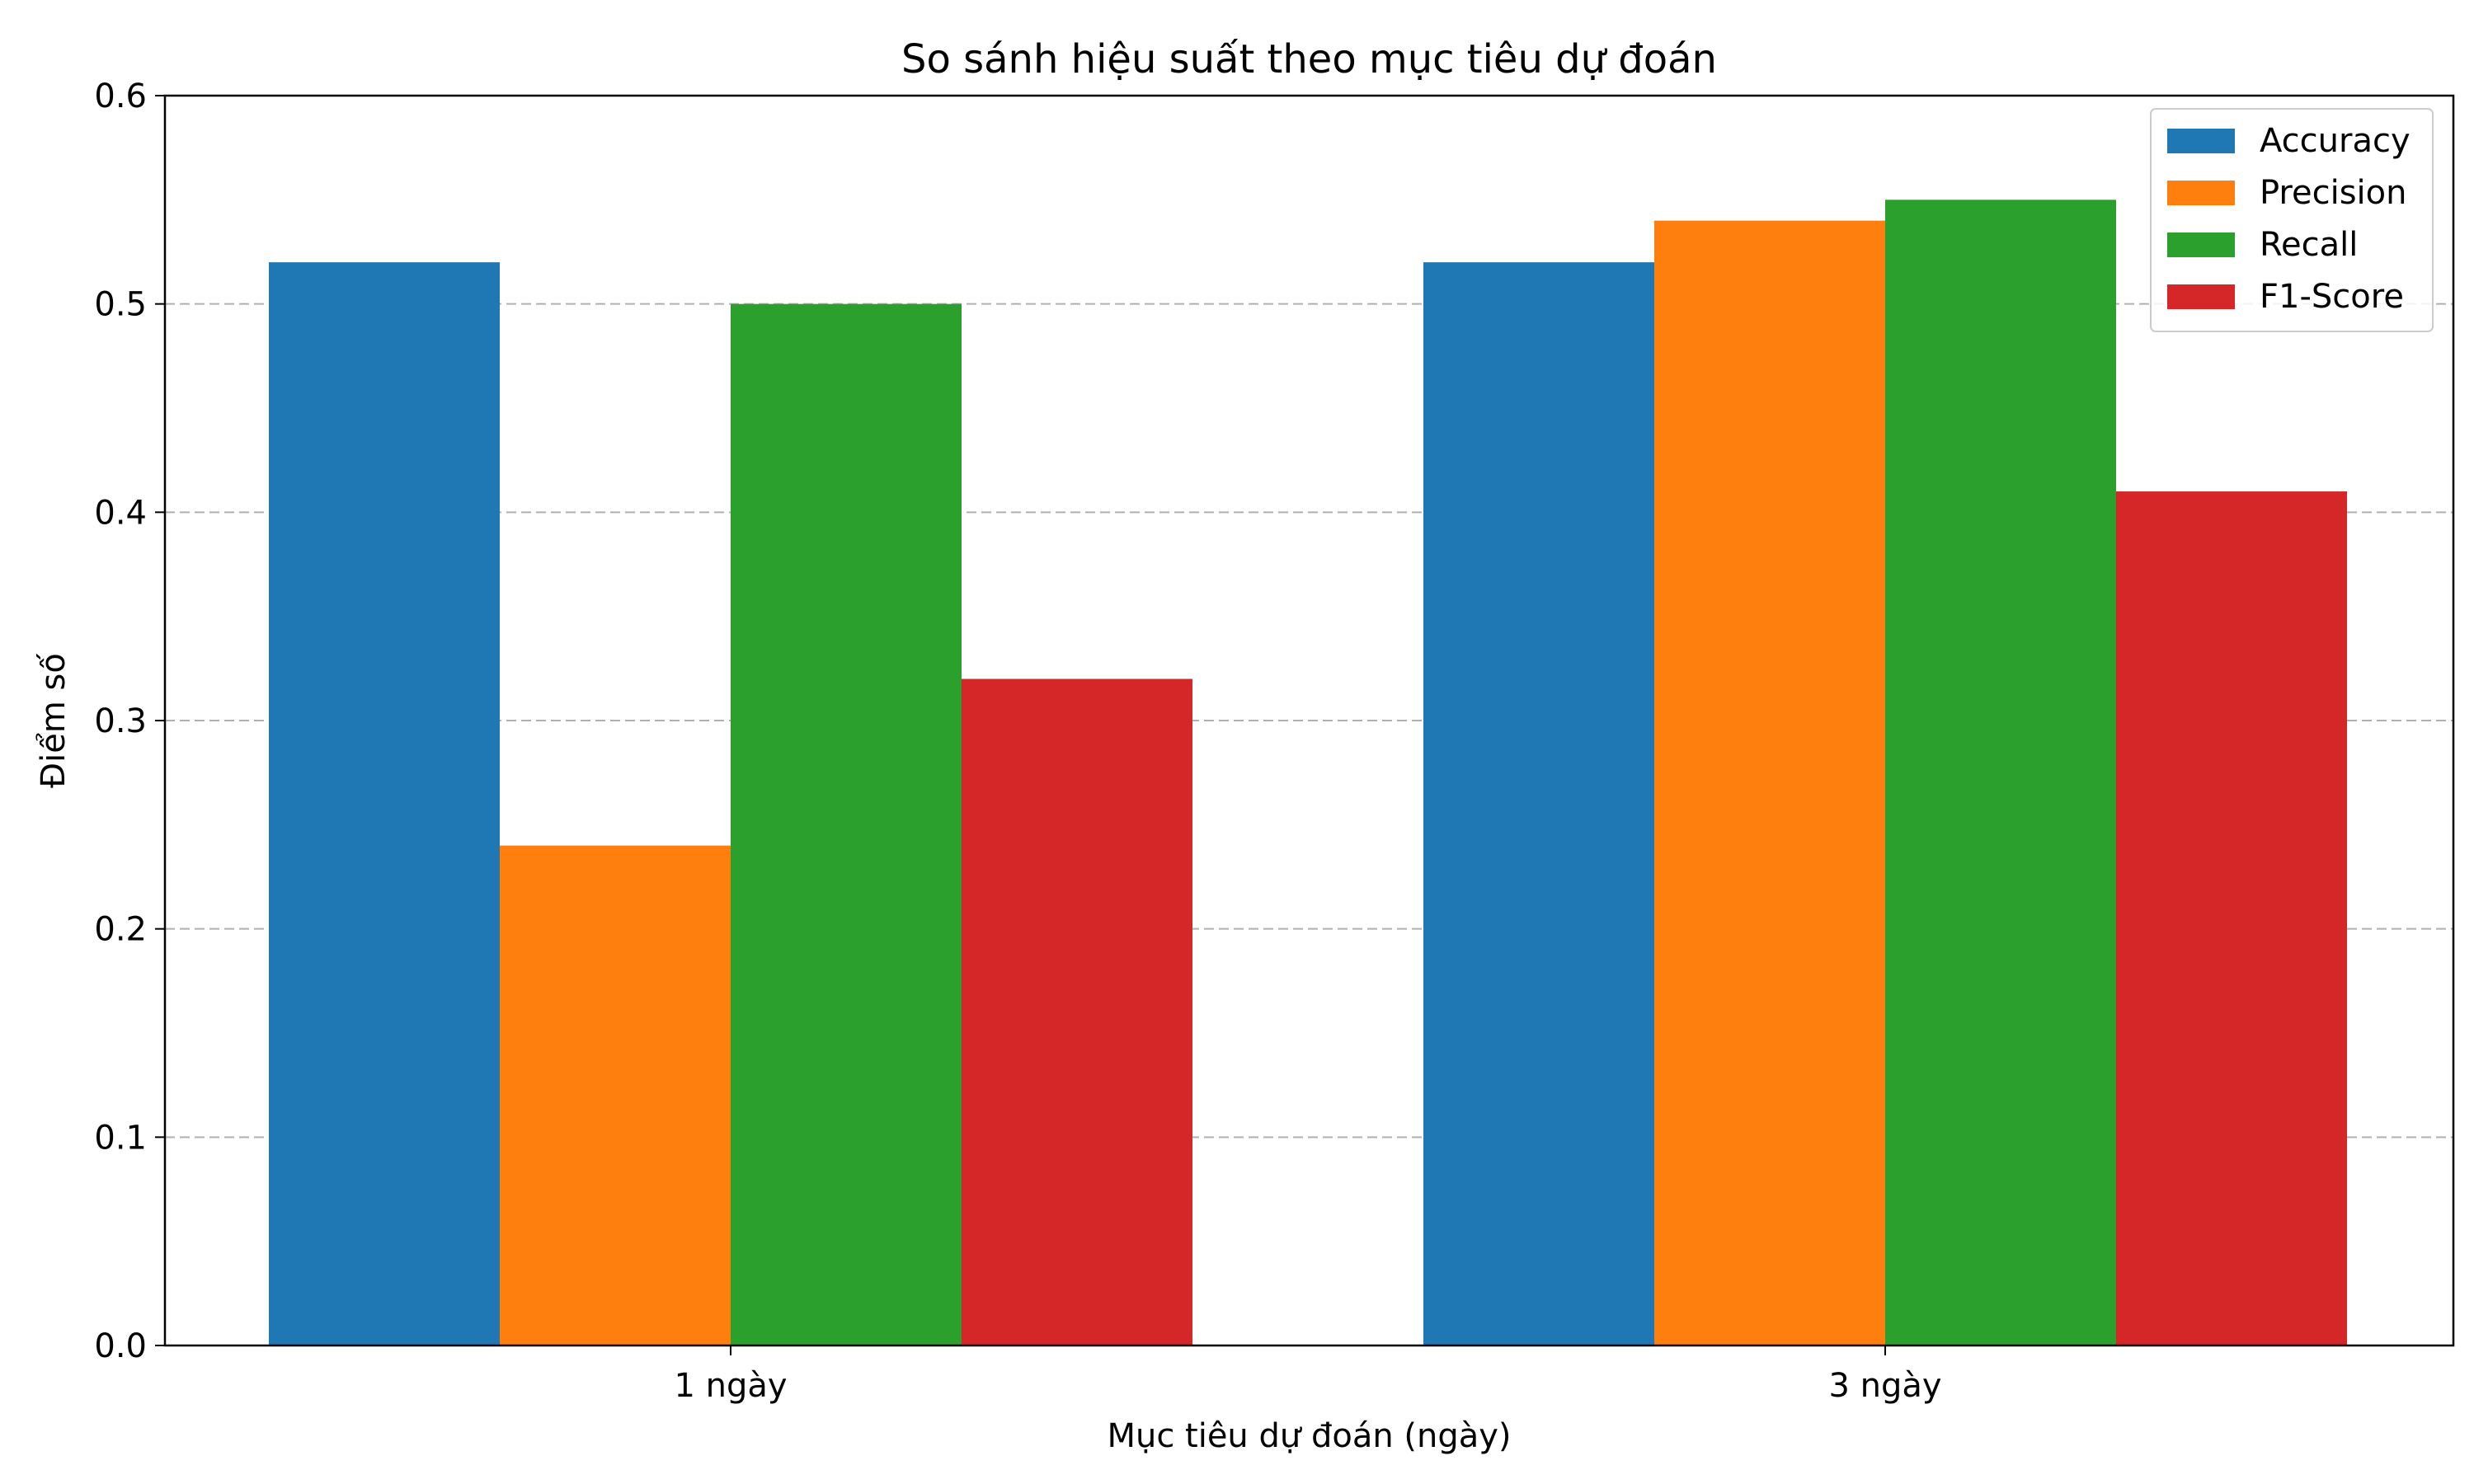 This screenshot has width=2474, height=1484. Describe the element at coordinates (2335, 141) in the screenshot. I see `legend-label: Accuracy` at that location.